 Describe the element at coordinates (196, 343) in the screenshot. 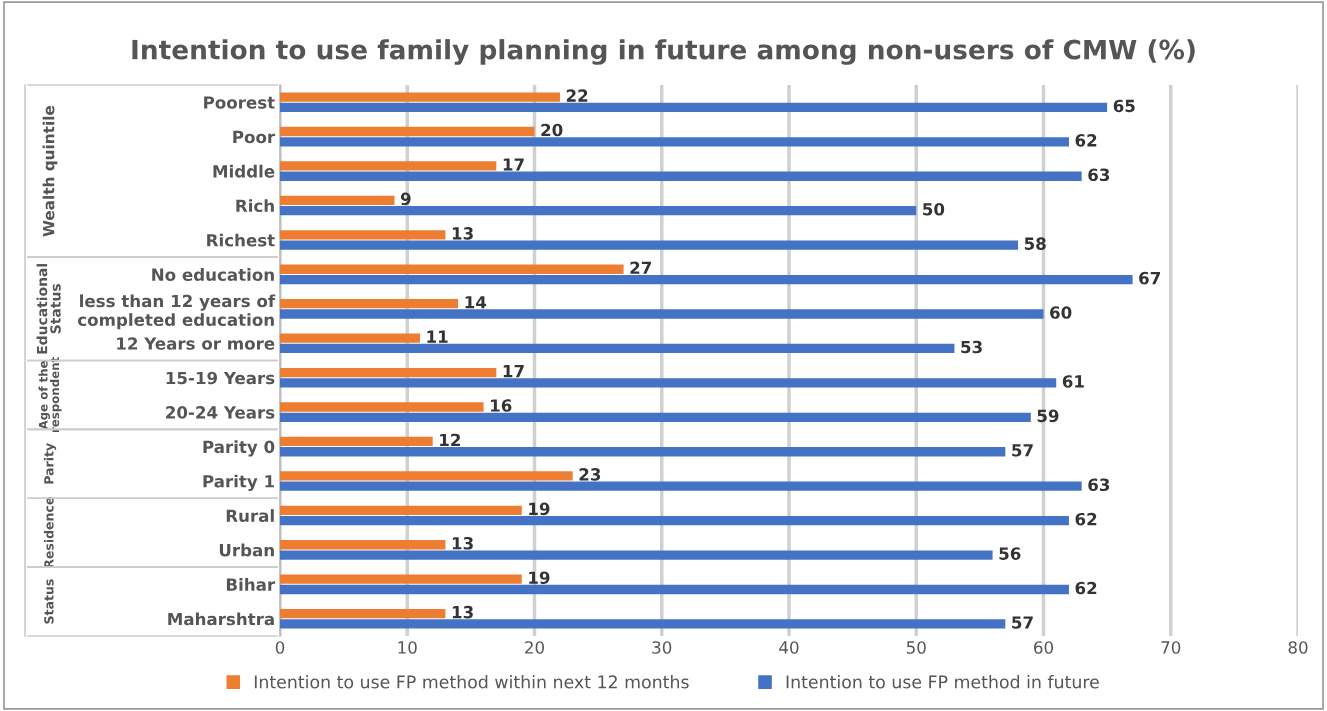

I see `y-tick-label: 12 Years or more` at that location.